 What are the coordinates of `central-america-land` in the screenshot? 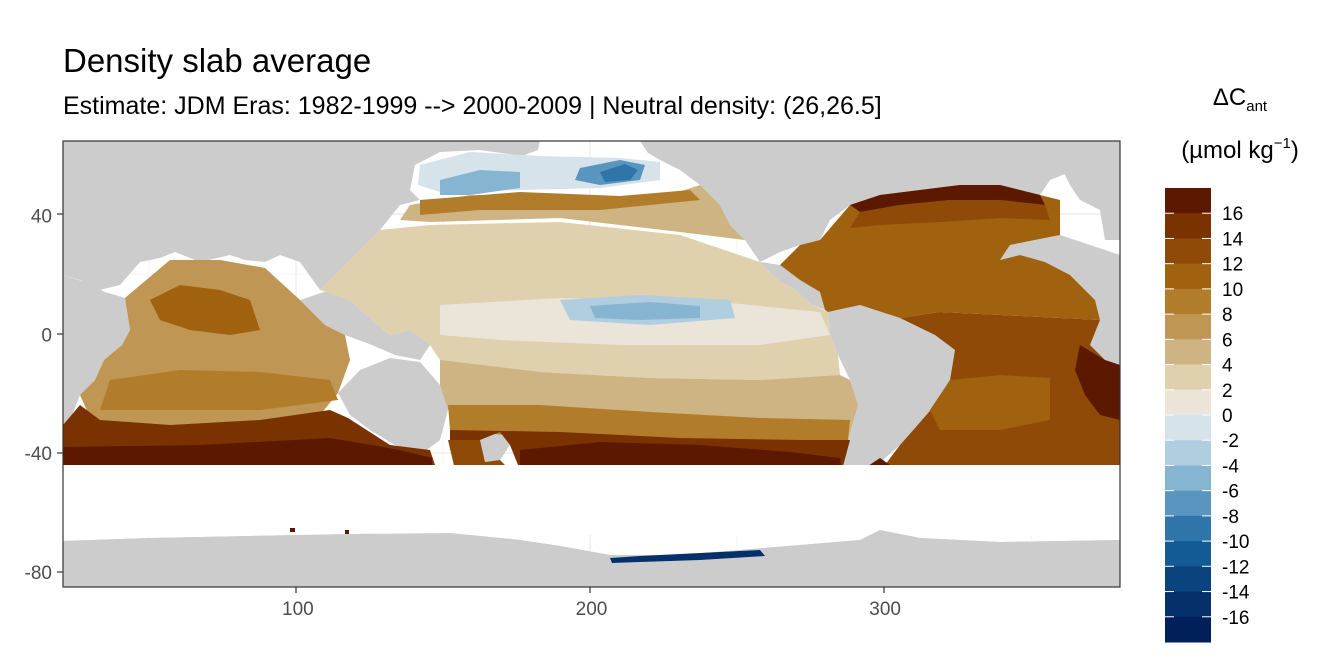 It's located at (792, 286).